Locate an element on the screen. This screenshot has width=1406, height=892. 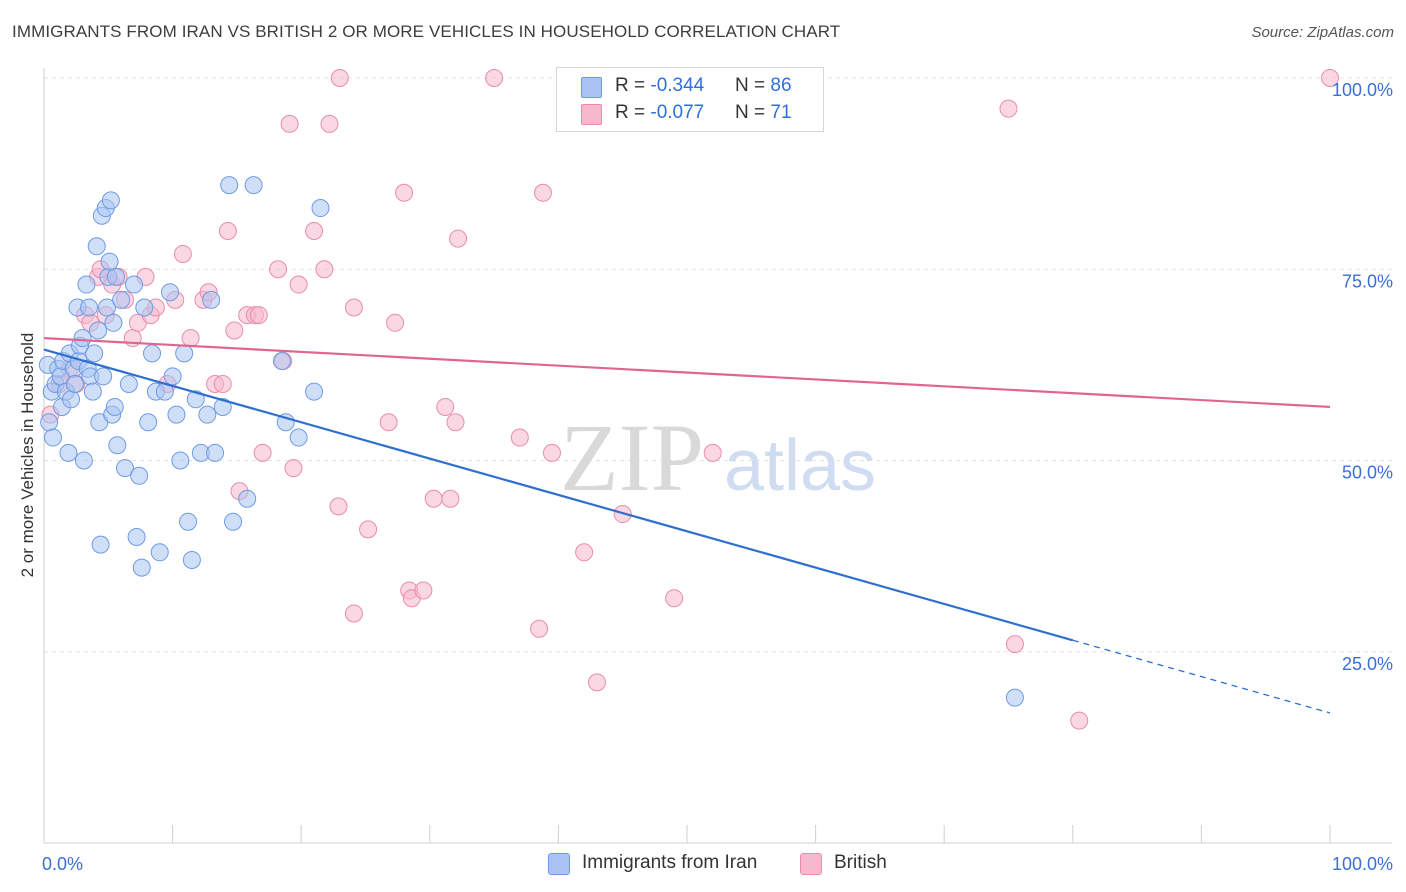
legend-row-iran: R = -0.344 N = 86 is located at coordinates (690, 87).